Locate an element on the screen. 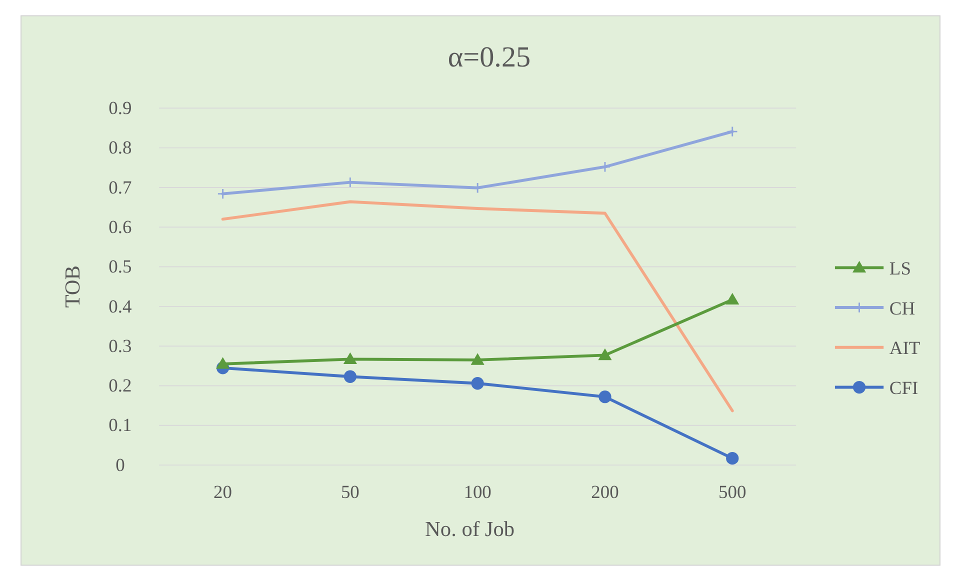  x-tick-label: 100 is located at coordinates (478, 492).